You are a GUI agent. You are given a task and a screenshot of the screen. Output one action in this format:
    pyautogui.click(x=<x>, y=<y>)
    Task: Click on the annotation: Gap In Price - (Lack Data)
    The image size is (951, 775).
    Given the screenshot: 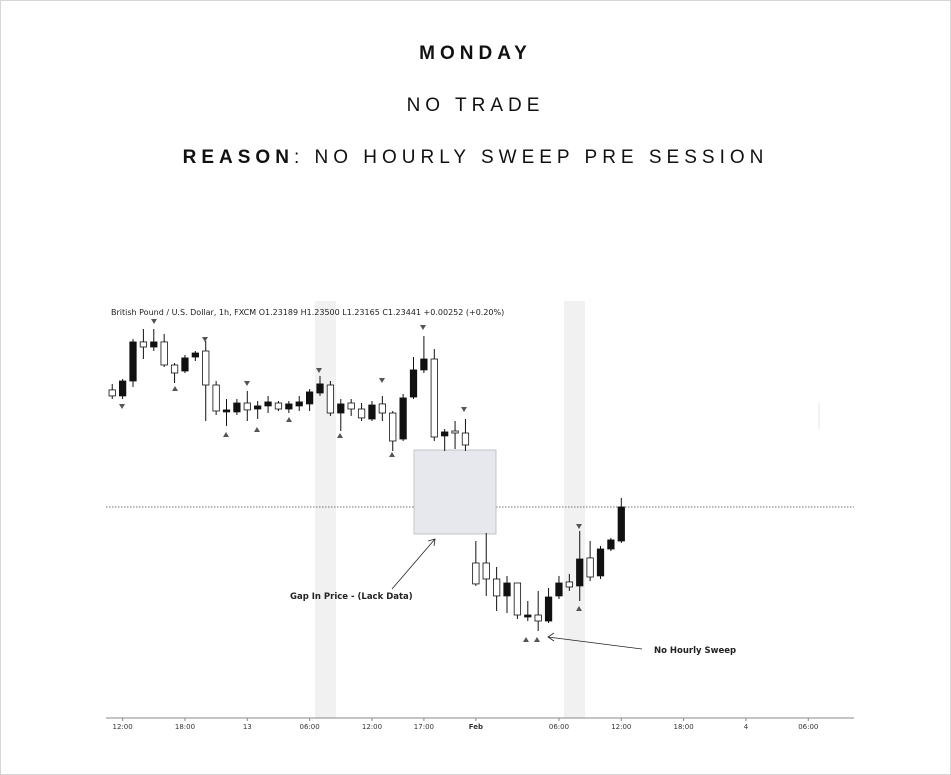 What is the action you would take?
    pyautogui.click(x=351, y=597)
    